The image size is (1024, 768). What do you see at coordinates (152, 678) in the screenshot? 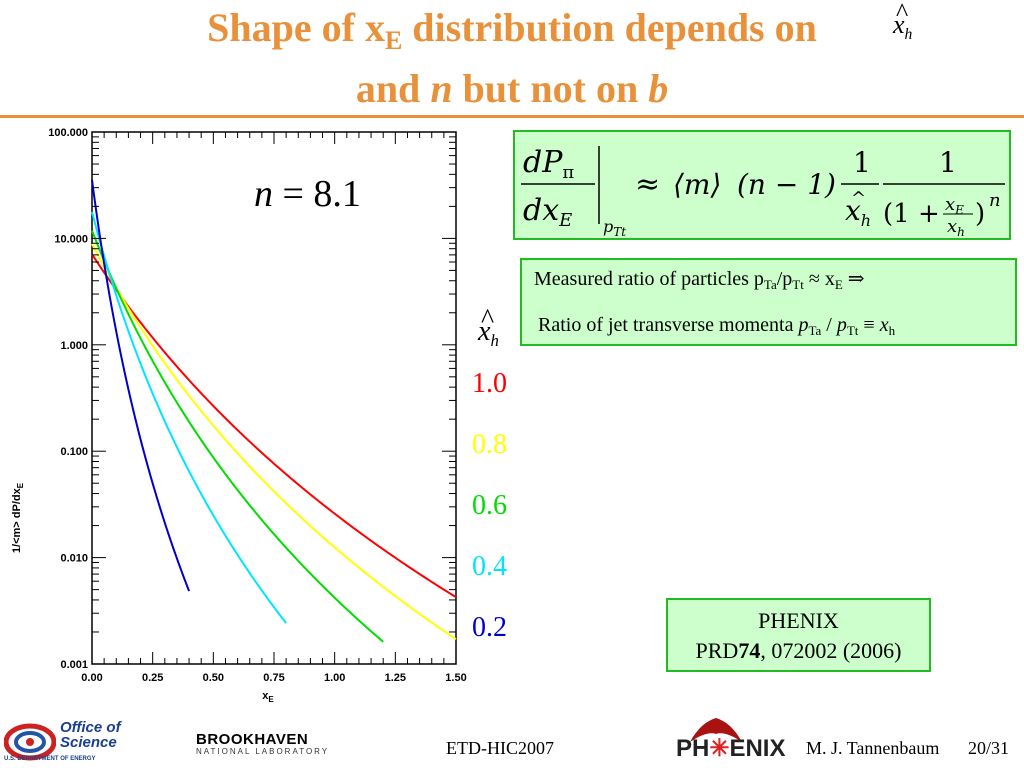
I see `x-tick-label: 0.25` at bounding box center [152, 678].